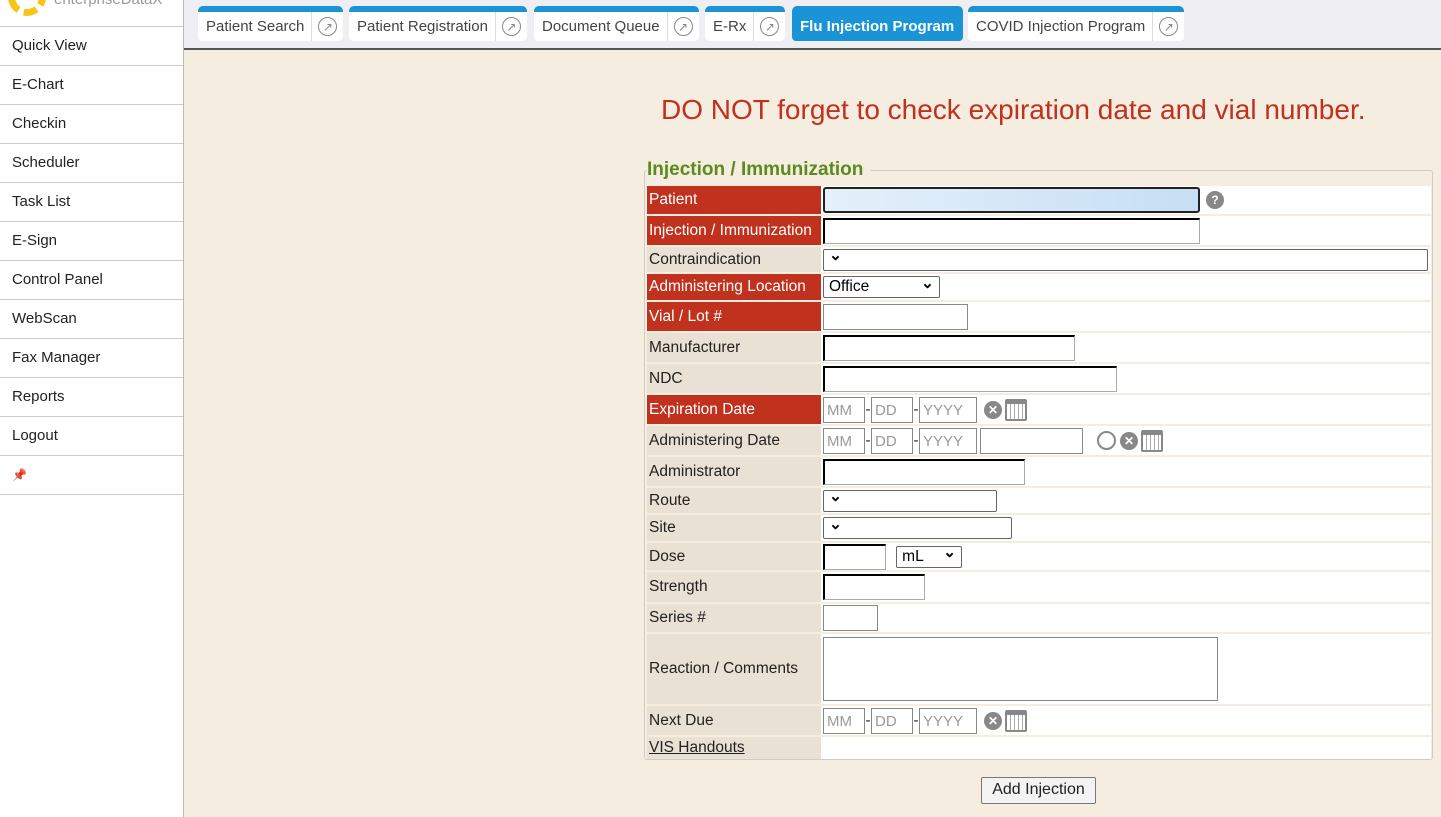 Image resolution: width=1441 pixels, height=817 pixels. What do you see at coordinates (734, 259) in the screenshot?
I see `label-contraindication: Contraindication` at bounding box center [734, 259].